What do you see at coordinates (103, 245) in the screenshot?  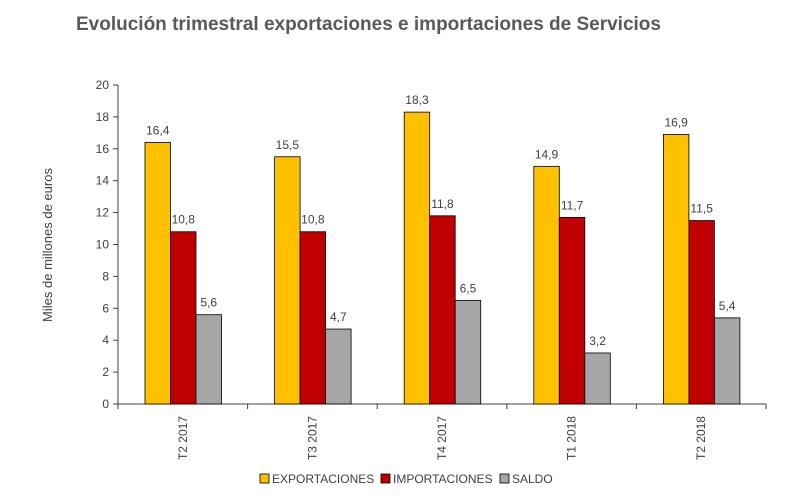 I see `y-tick-label: 10` at bounding box center [103, 245].